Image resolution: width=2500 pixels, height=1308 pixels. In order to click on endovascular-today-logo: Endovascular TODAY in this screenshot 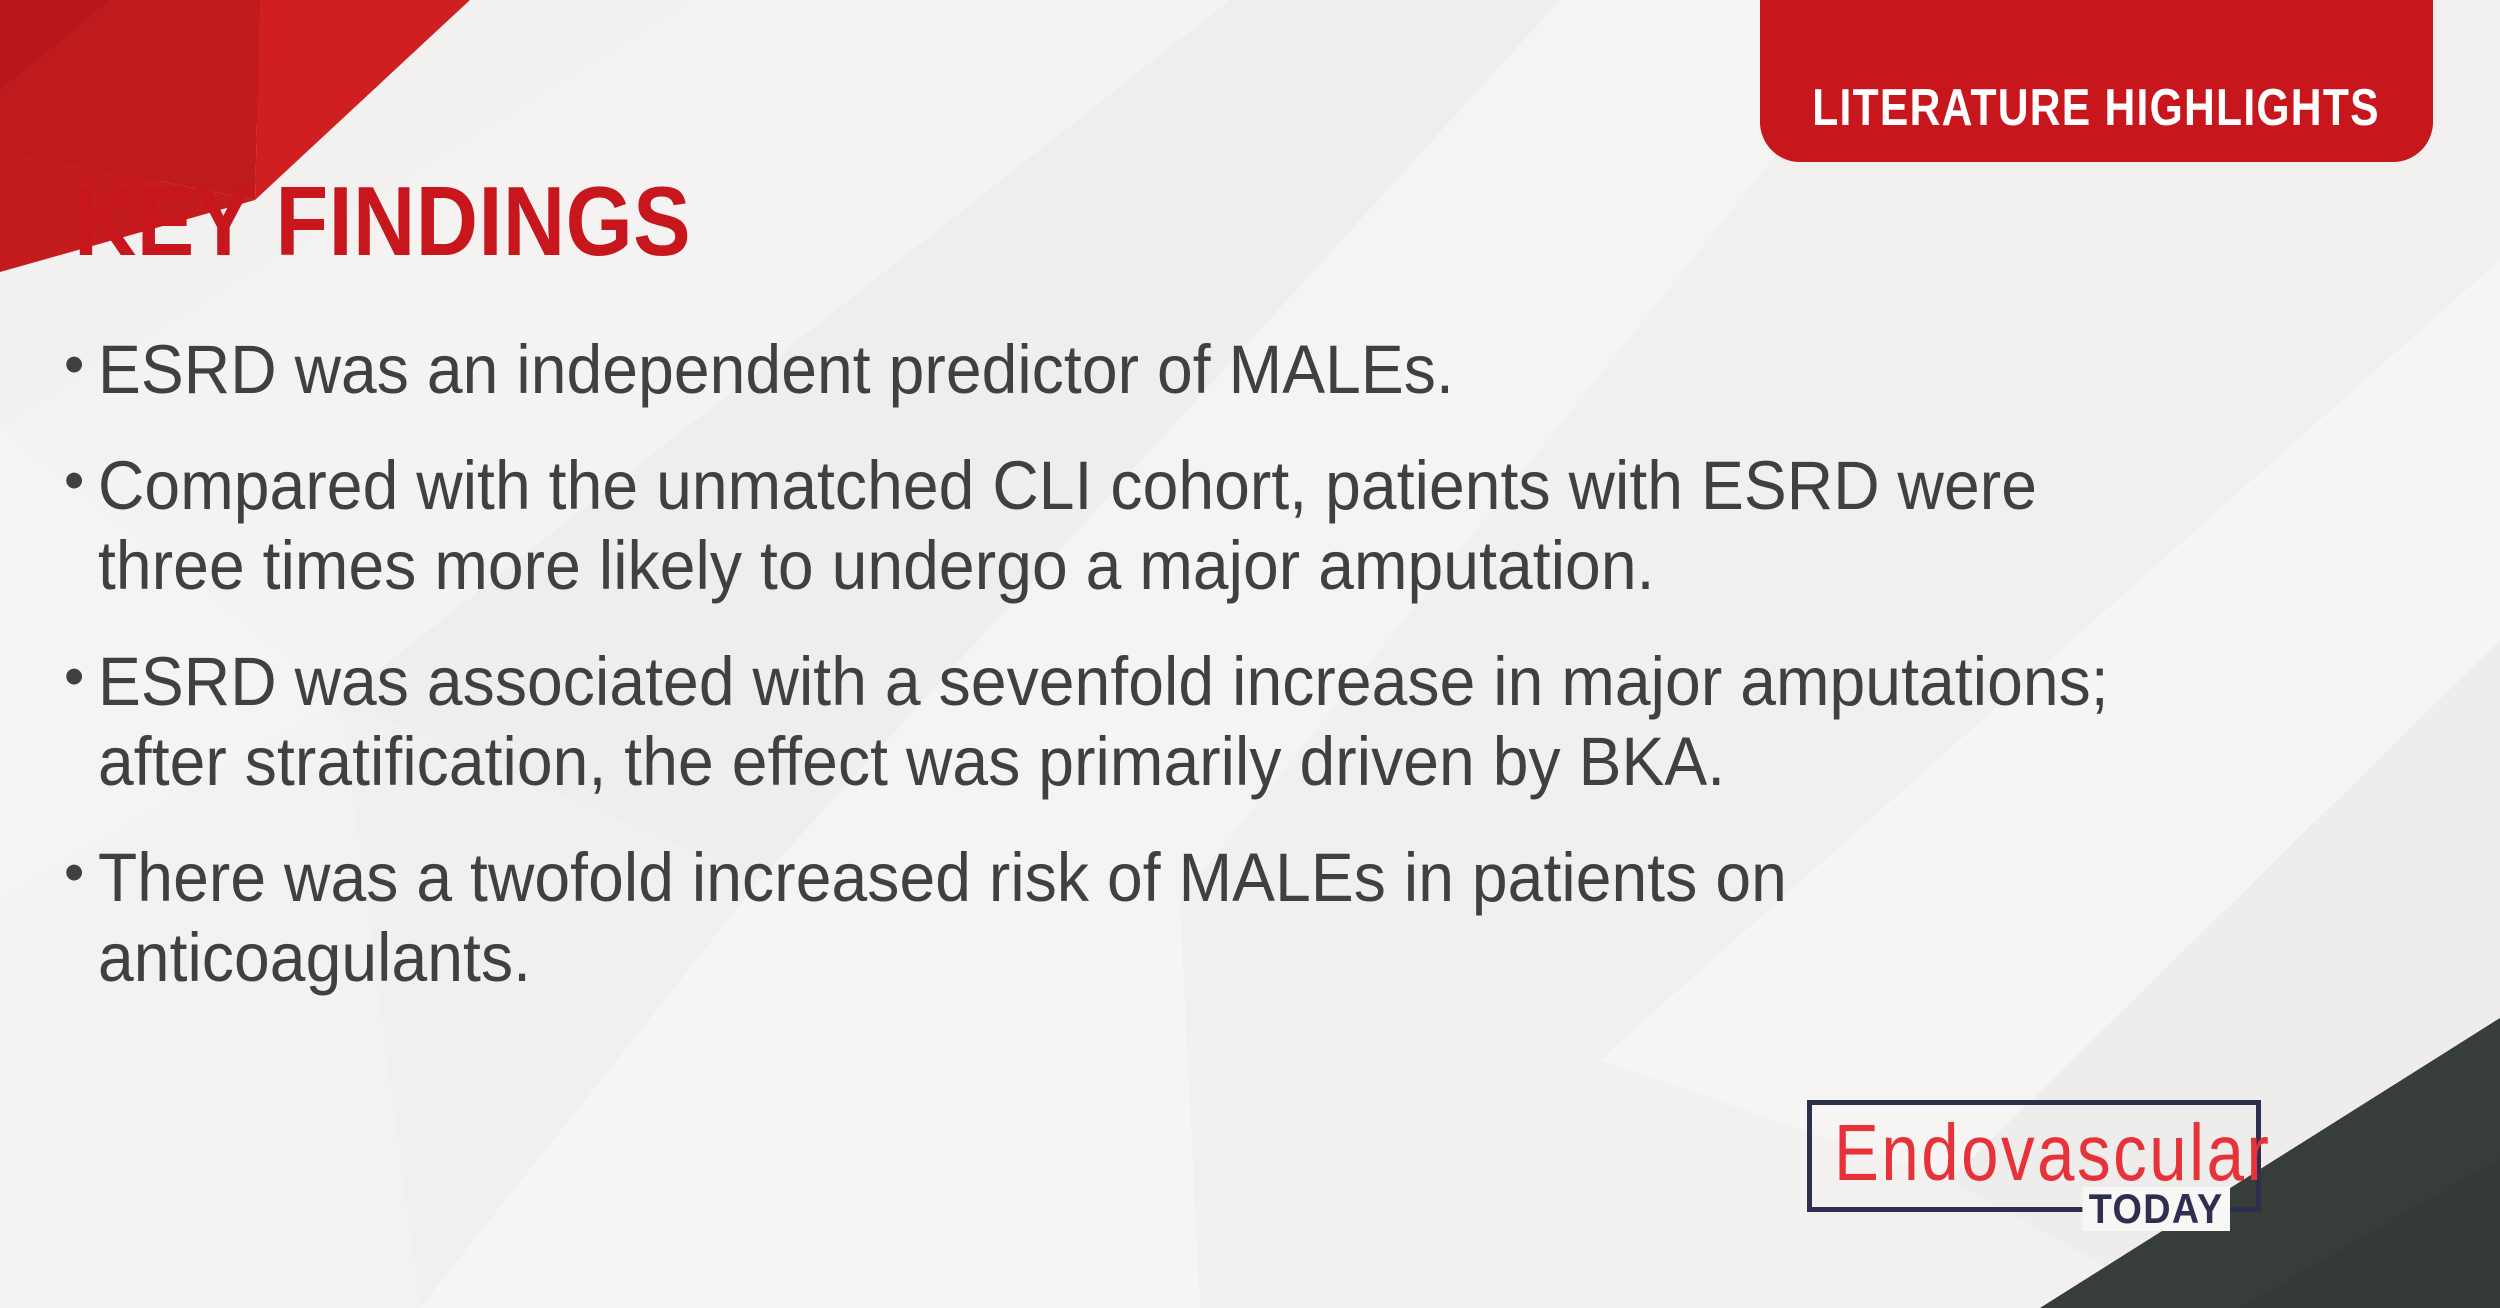, I will do `click(2038, 1165)`.